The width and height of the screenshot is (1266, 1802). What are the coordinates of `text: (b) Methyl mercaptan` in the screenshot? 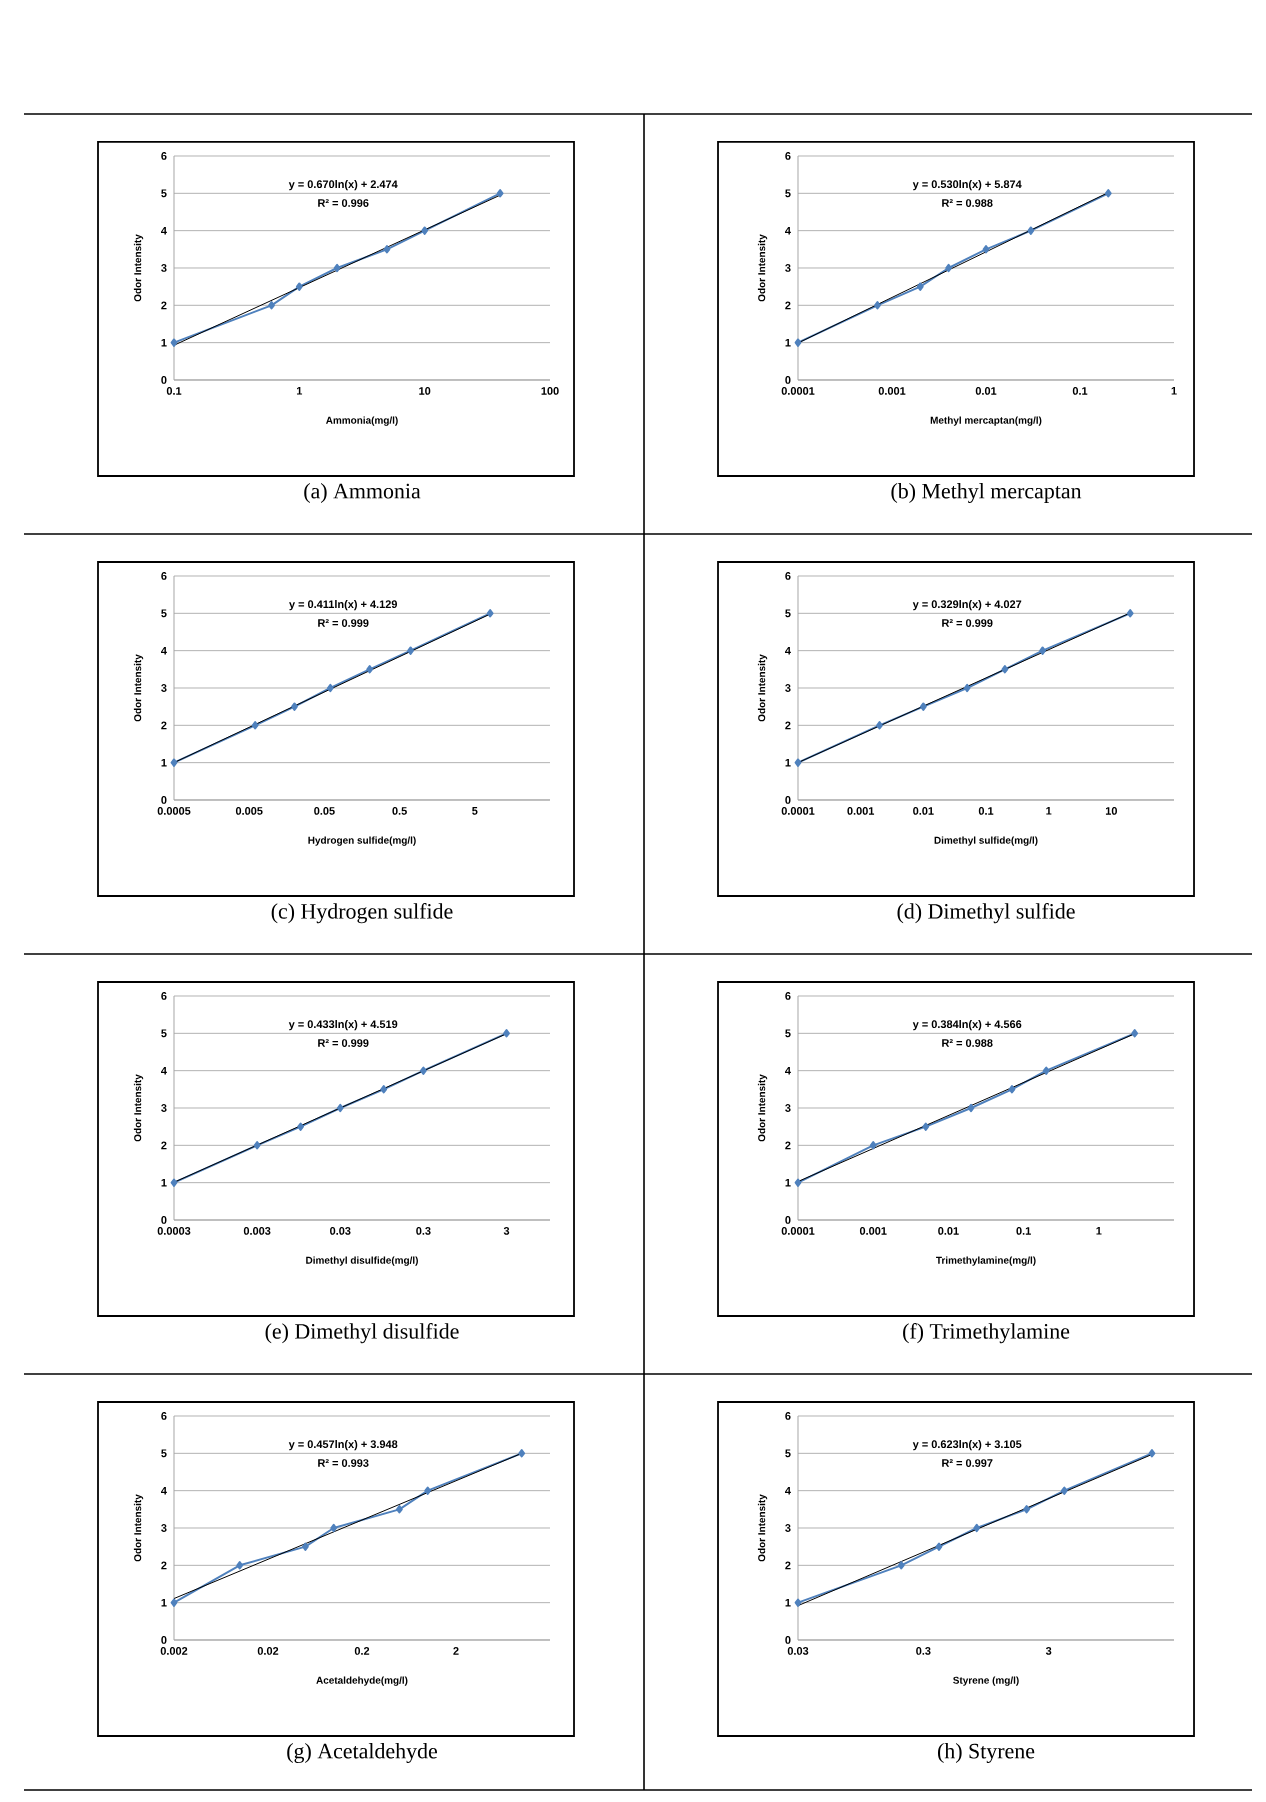 It's located at (986, 493).